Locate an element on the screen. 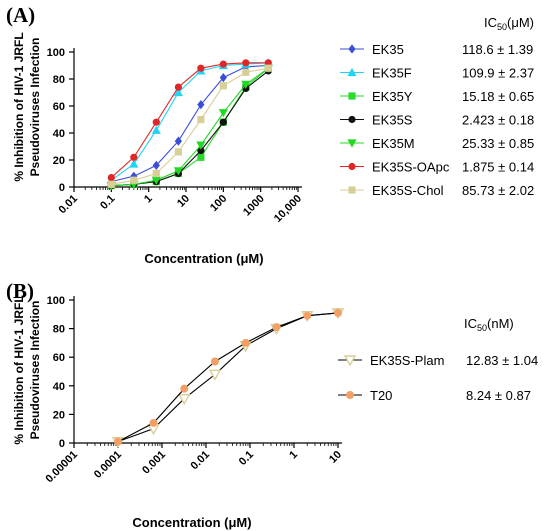  panel-b-label: (B) is located at coordinates (20, 291).